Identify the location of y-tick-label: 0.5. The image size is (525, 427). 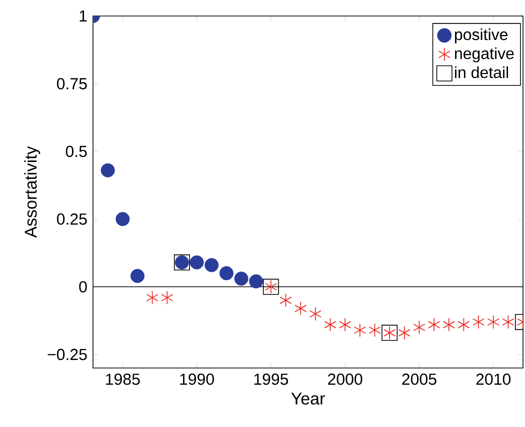
(76, 152).